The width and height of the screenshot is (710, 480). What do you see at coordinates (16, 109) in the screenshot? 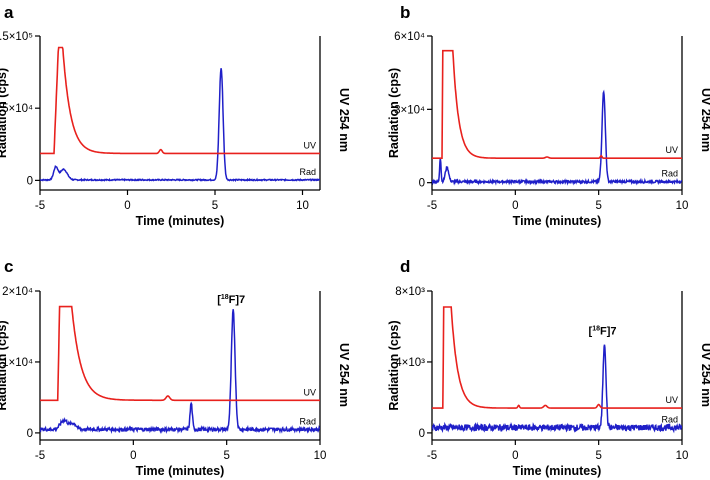
I see `y-tick-label: 7.5×10⁴` at bounding box center [16, 109].